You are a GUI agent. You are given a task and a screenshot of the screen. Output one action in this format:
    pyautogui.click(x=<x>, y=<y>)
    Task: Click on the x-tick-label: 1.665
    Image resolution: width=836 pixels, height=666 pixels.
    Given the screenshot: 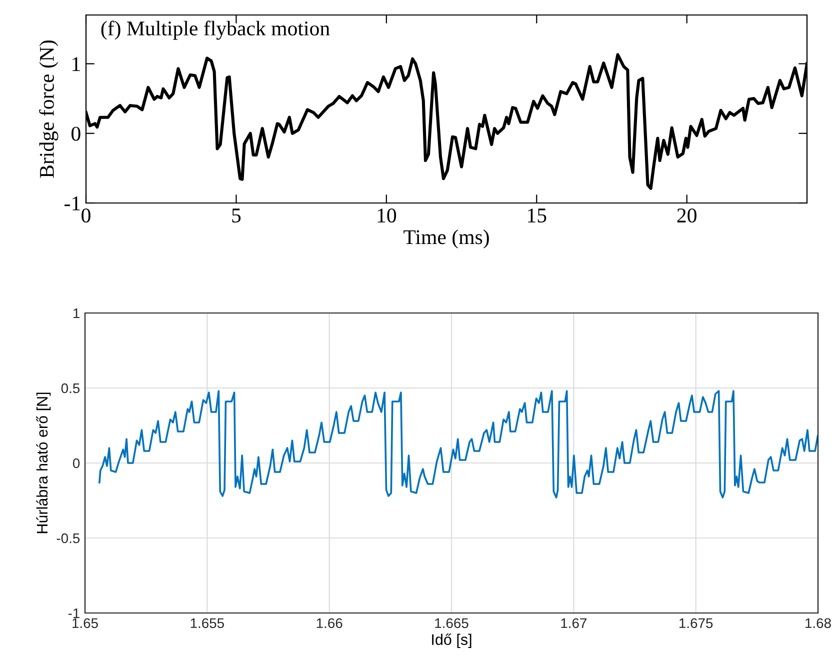 What is the action you would take?
    pyautogui.click(x=451, y=623)
    